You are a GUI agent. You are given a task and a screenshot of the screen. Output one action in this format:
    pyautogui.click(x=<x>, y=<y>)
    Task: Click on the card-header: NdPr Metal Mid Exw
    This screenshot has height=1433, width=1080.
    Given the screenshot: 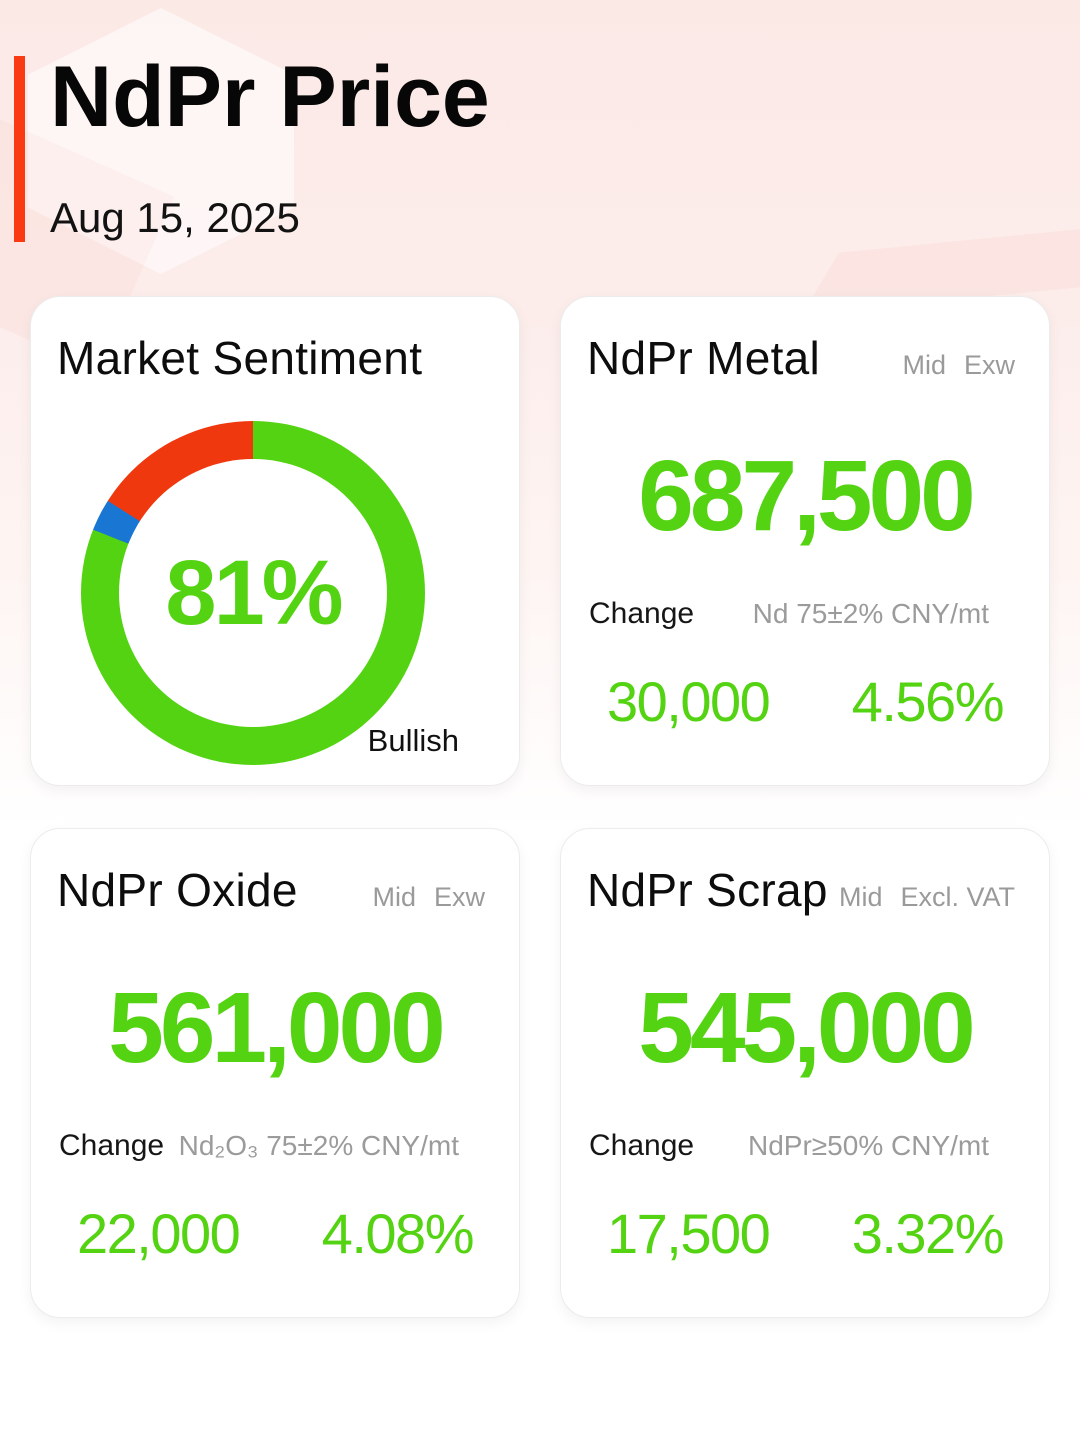 What is the action you would take?
    pyautogui.click(x=801, y=358)
    